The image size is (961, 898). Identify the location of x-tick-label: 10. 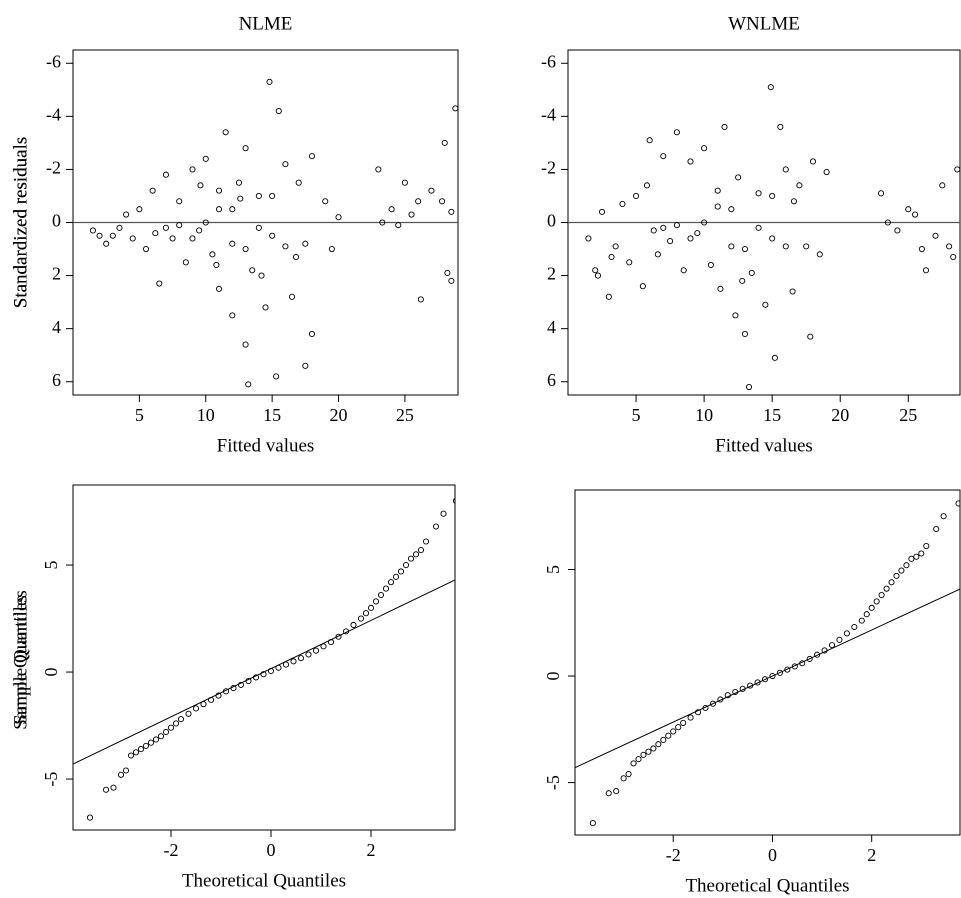
(704, 415).